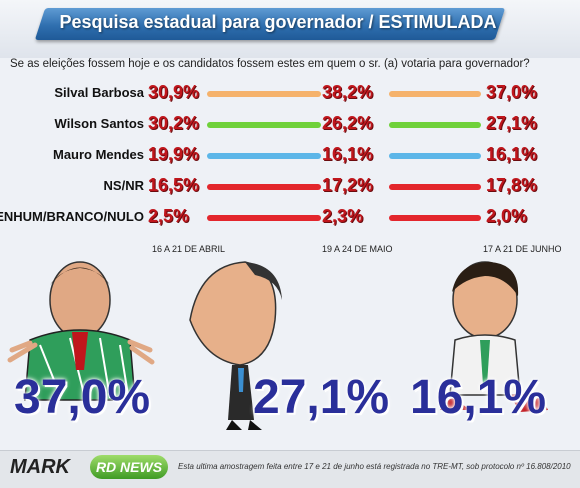  I want to click on data-label-s1-p1: 26,2%, so click(348, 123).